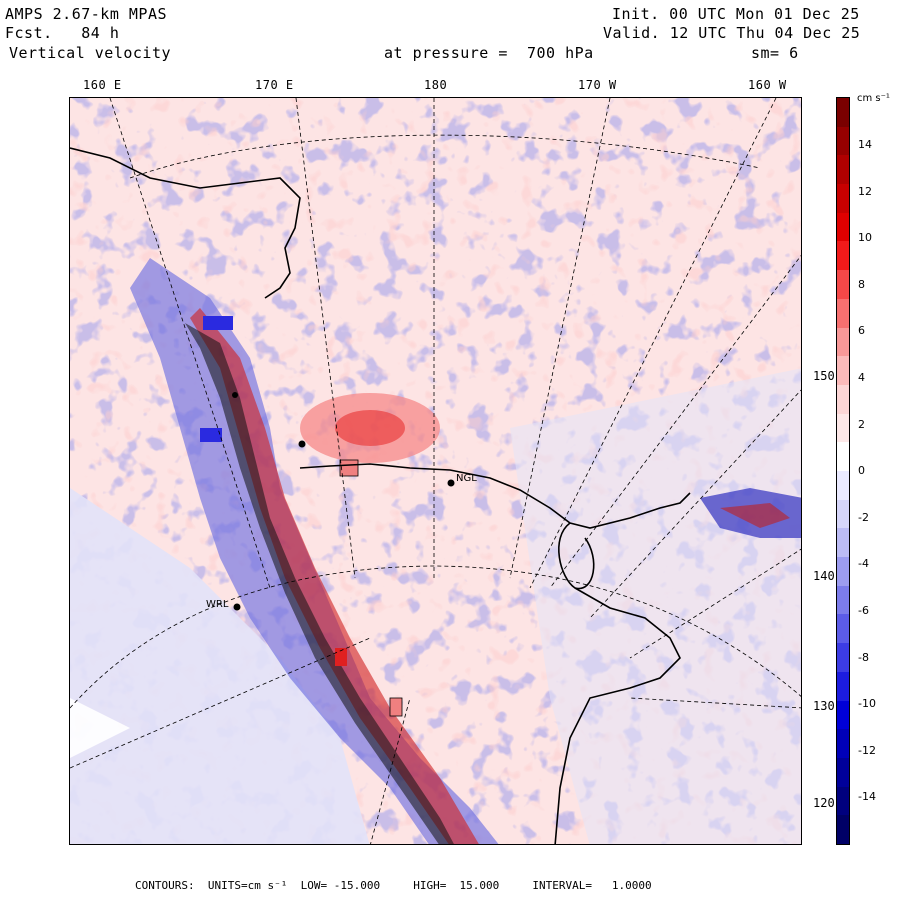 This screenshot has width=900, height=900. Describe the element at coordinates (466, 478) in the screenshot. I see `station-label-ngl: NGL` at that location.